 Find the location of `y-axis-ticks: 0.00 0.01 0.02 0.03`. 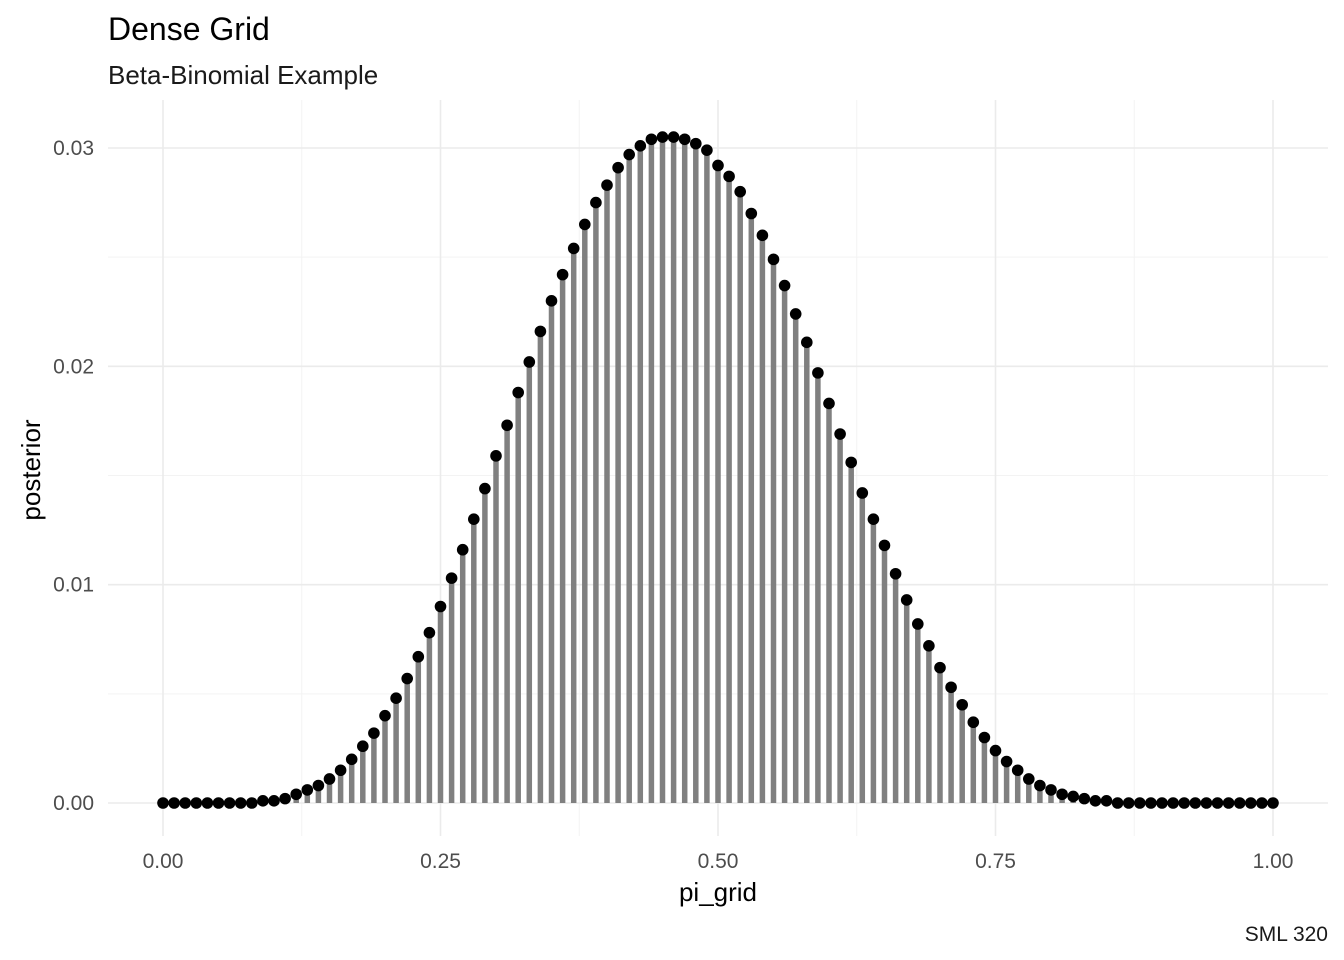

y-axis-ticks: 0.00 0.01 0.02 0.03 is located at coordinates (73, 476).